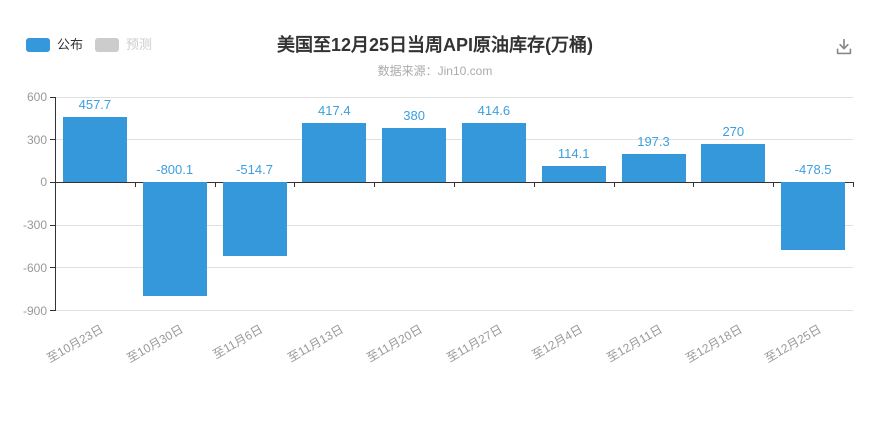 This screenshot has width=870, height=431. What do you see at coordinates (414, 116) in the screenshot?
I see `bar-value-label: 380` at bounding box center [414, 116].